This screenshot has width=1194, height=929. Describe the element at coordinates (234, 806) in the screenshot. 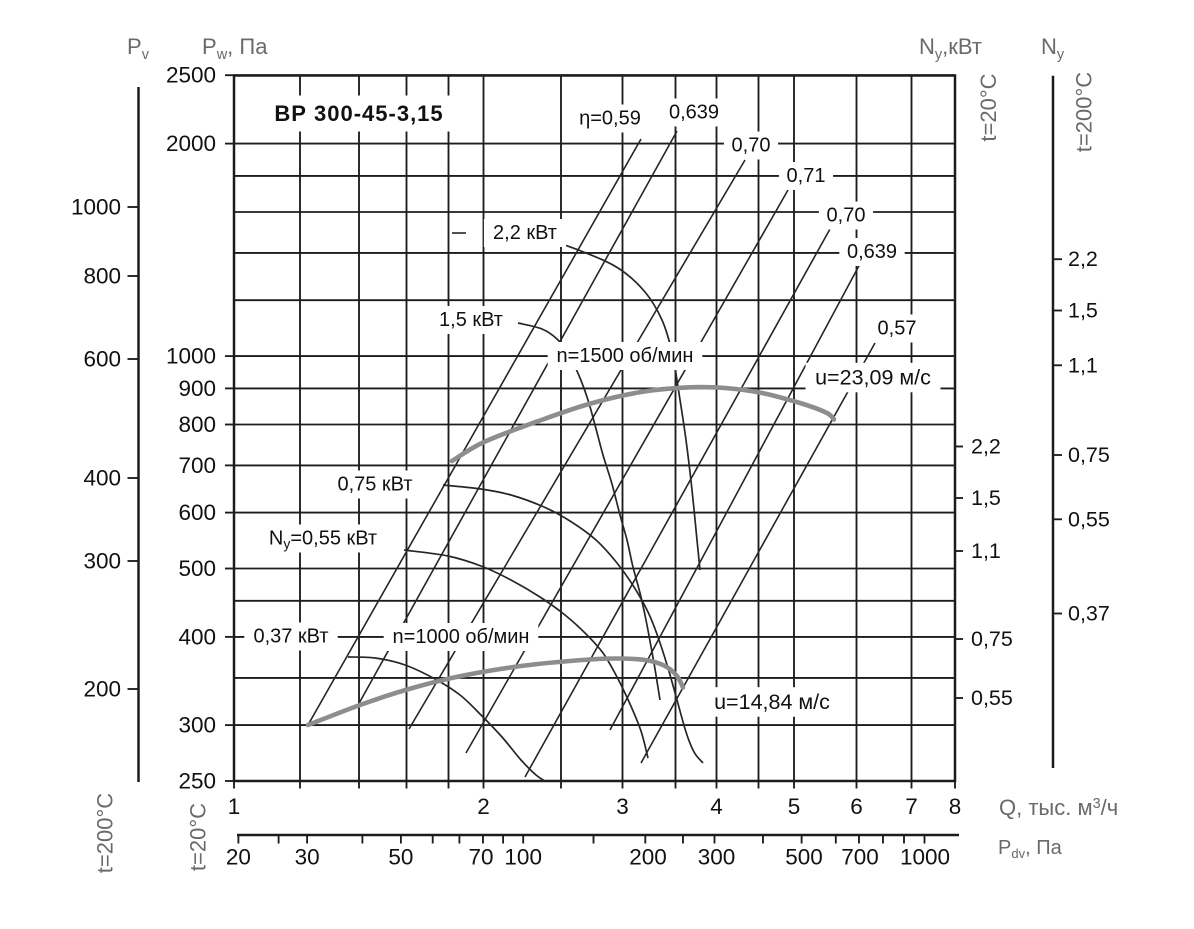

I see `svg-text: 1` at that location.